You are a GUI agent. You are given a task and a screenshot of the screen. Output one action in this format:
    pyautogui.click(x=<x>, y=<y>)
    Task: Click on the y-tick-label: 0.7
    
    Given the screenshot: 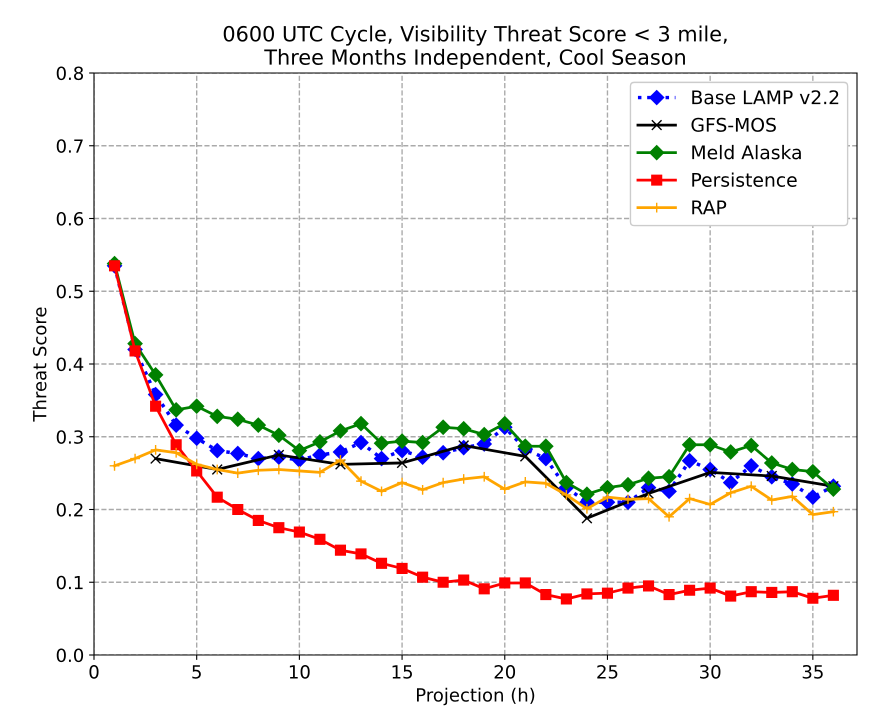 What is the action you would take?
    pyautogui.click(x=69, y=146)
    